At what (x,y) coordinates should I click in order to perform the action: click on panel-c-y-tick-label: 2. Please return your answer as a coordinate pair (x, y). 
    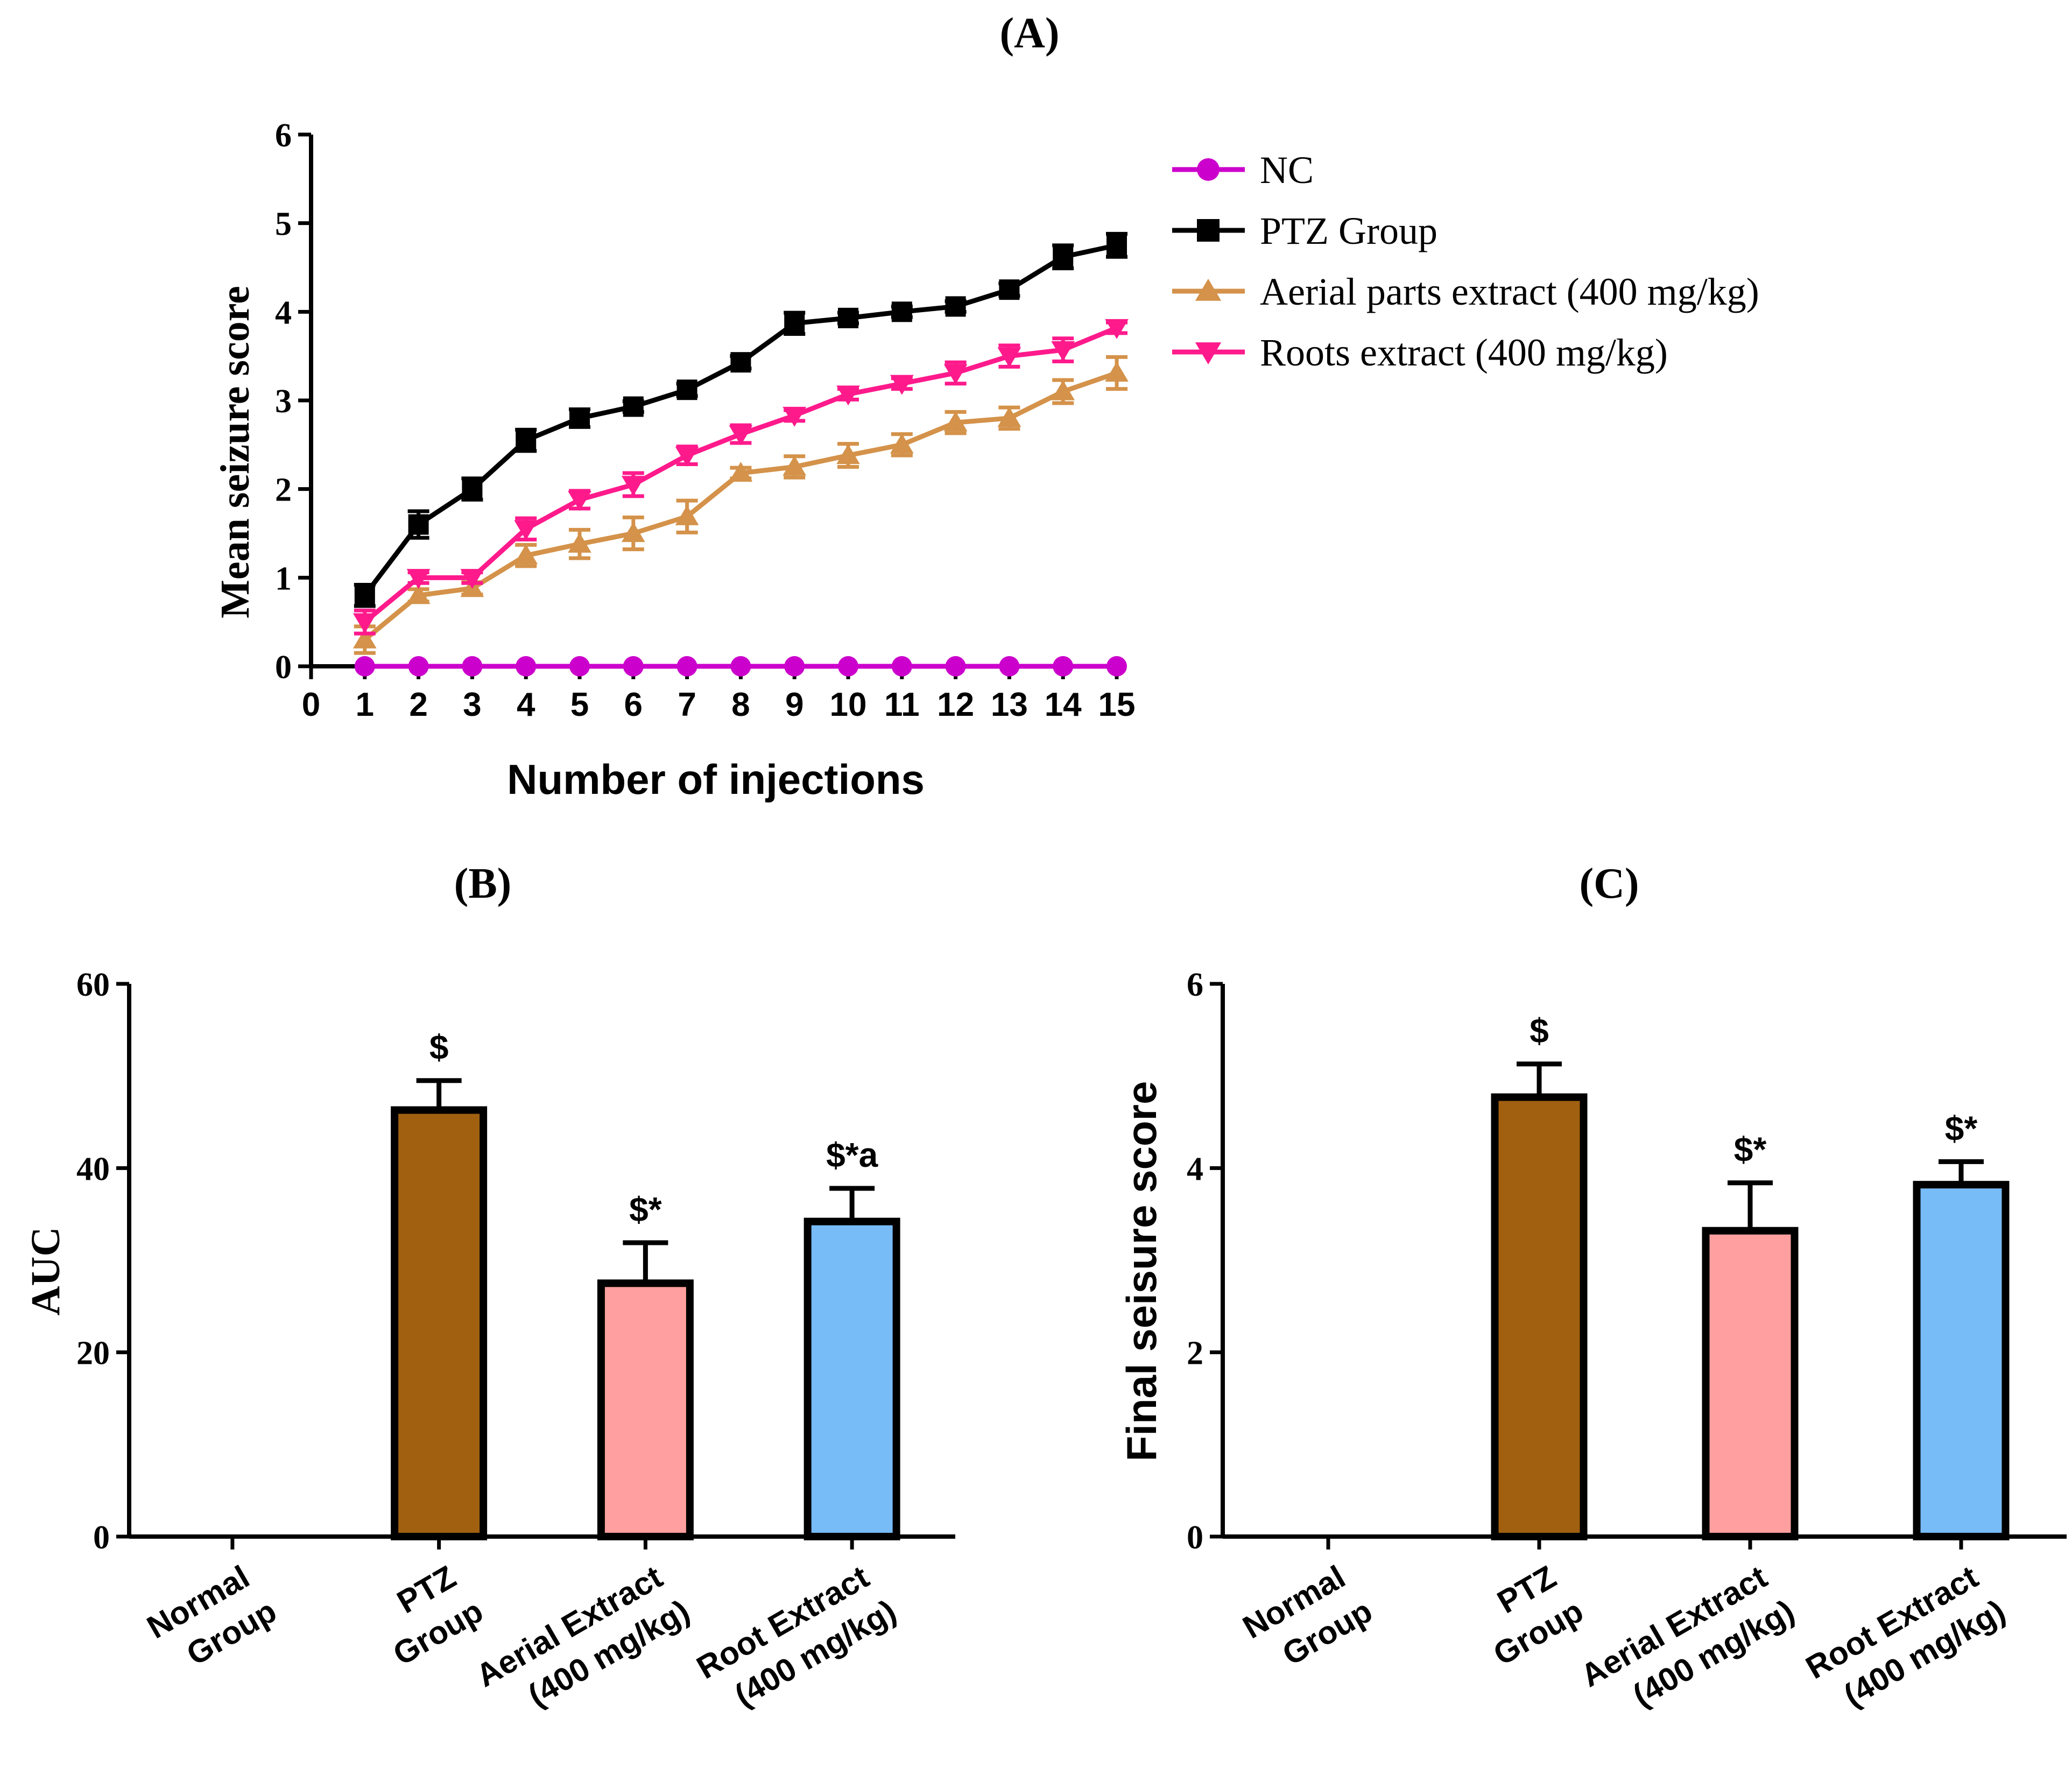
    Looking at the image, I should click on (1195, 1353).